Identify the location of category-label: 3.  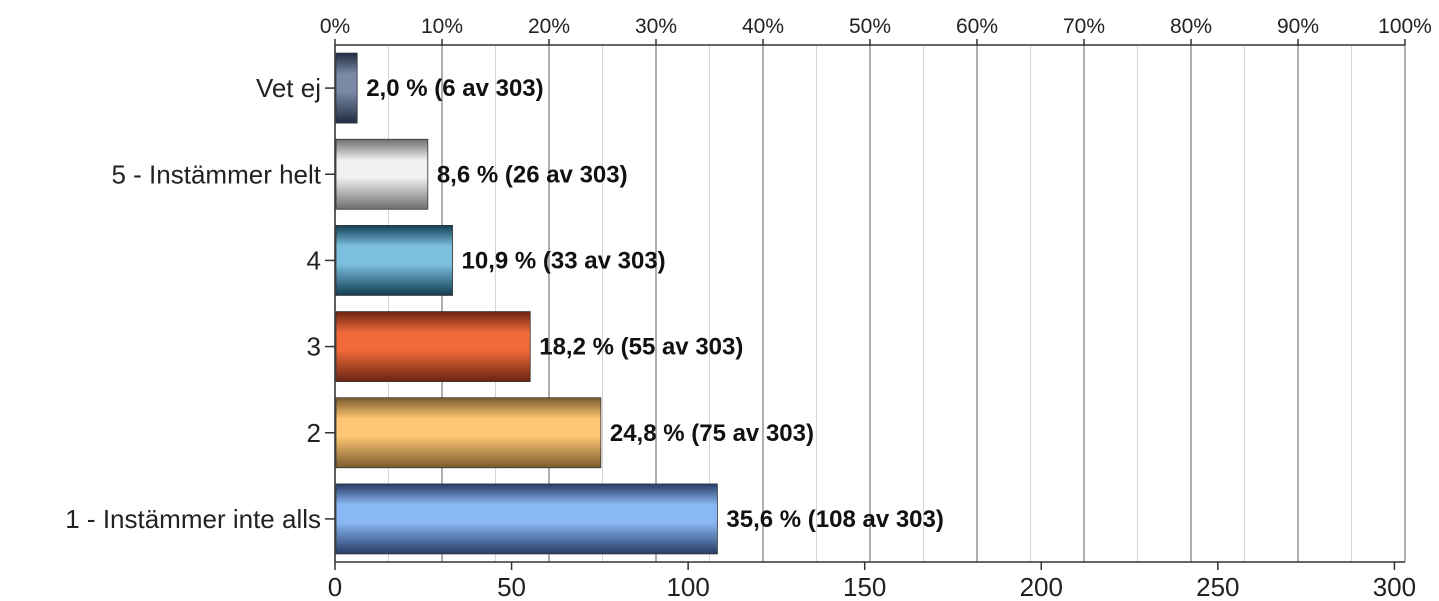
(314, 347).